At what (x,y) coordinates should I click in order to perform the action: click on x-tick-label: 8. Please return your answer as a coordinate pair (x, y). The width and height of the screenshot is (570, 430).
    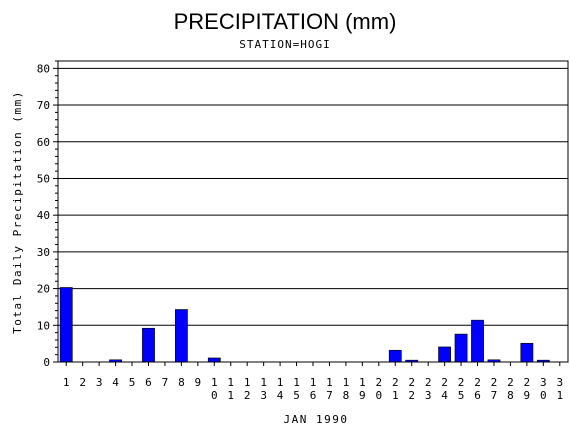
    Looking at the image, I should click on (181, 382).